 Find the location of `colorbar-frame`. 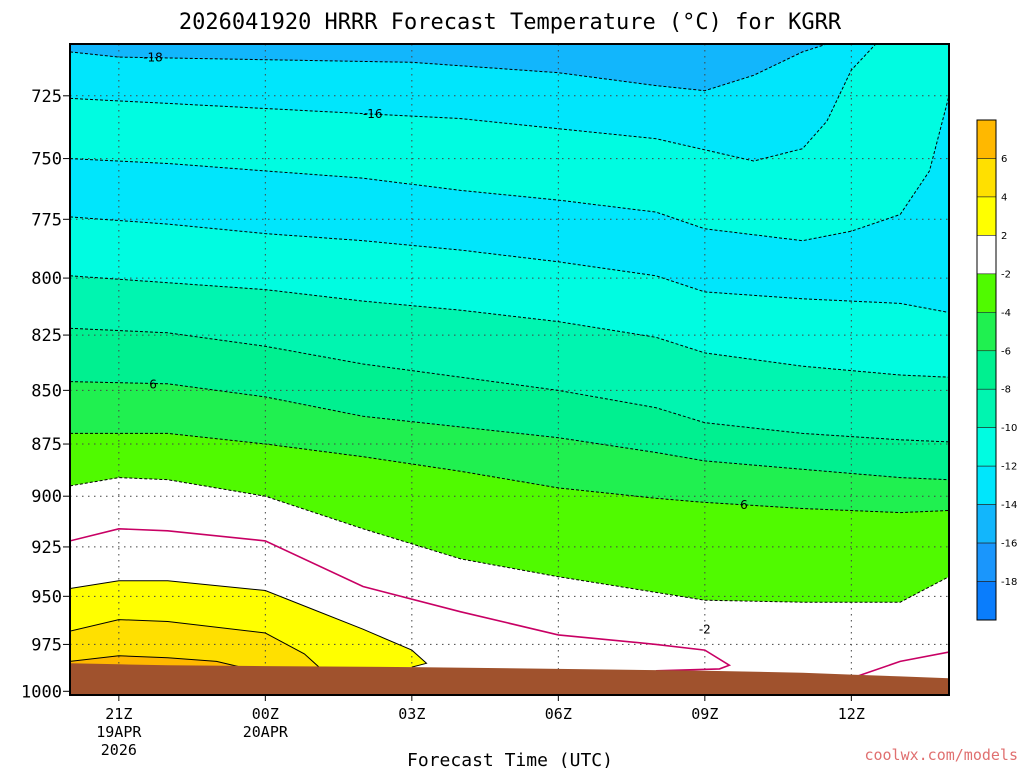

colorbar-frame is located at coordinates (986, 370).